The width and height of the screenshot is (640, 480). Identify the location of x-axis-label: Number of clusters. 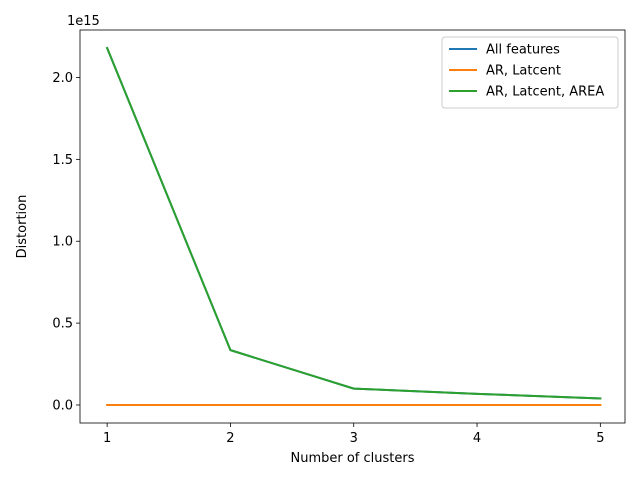
(352, 458).